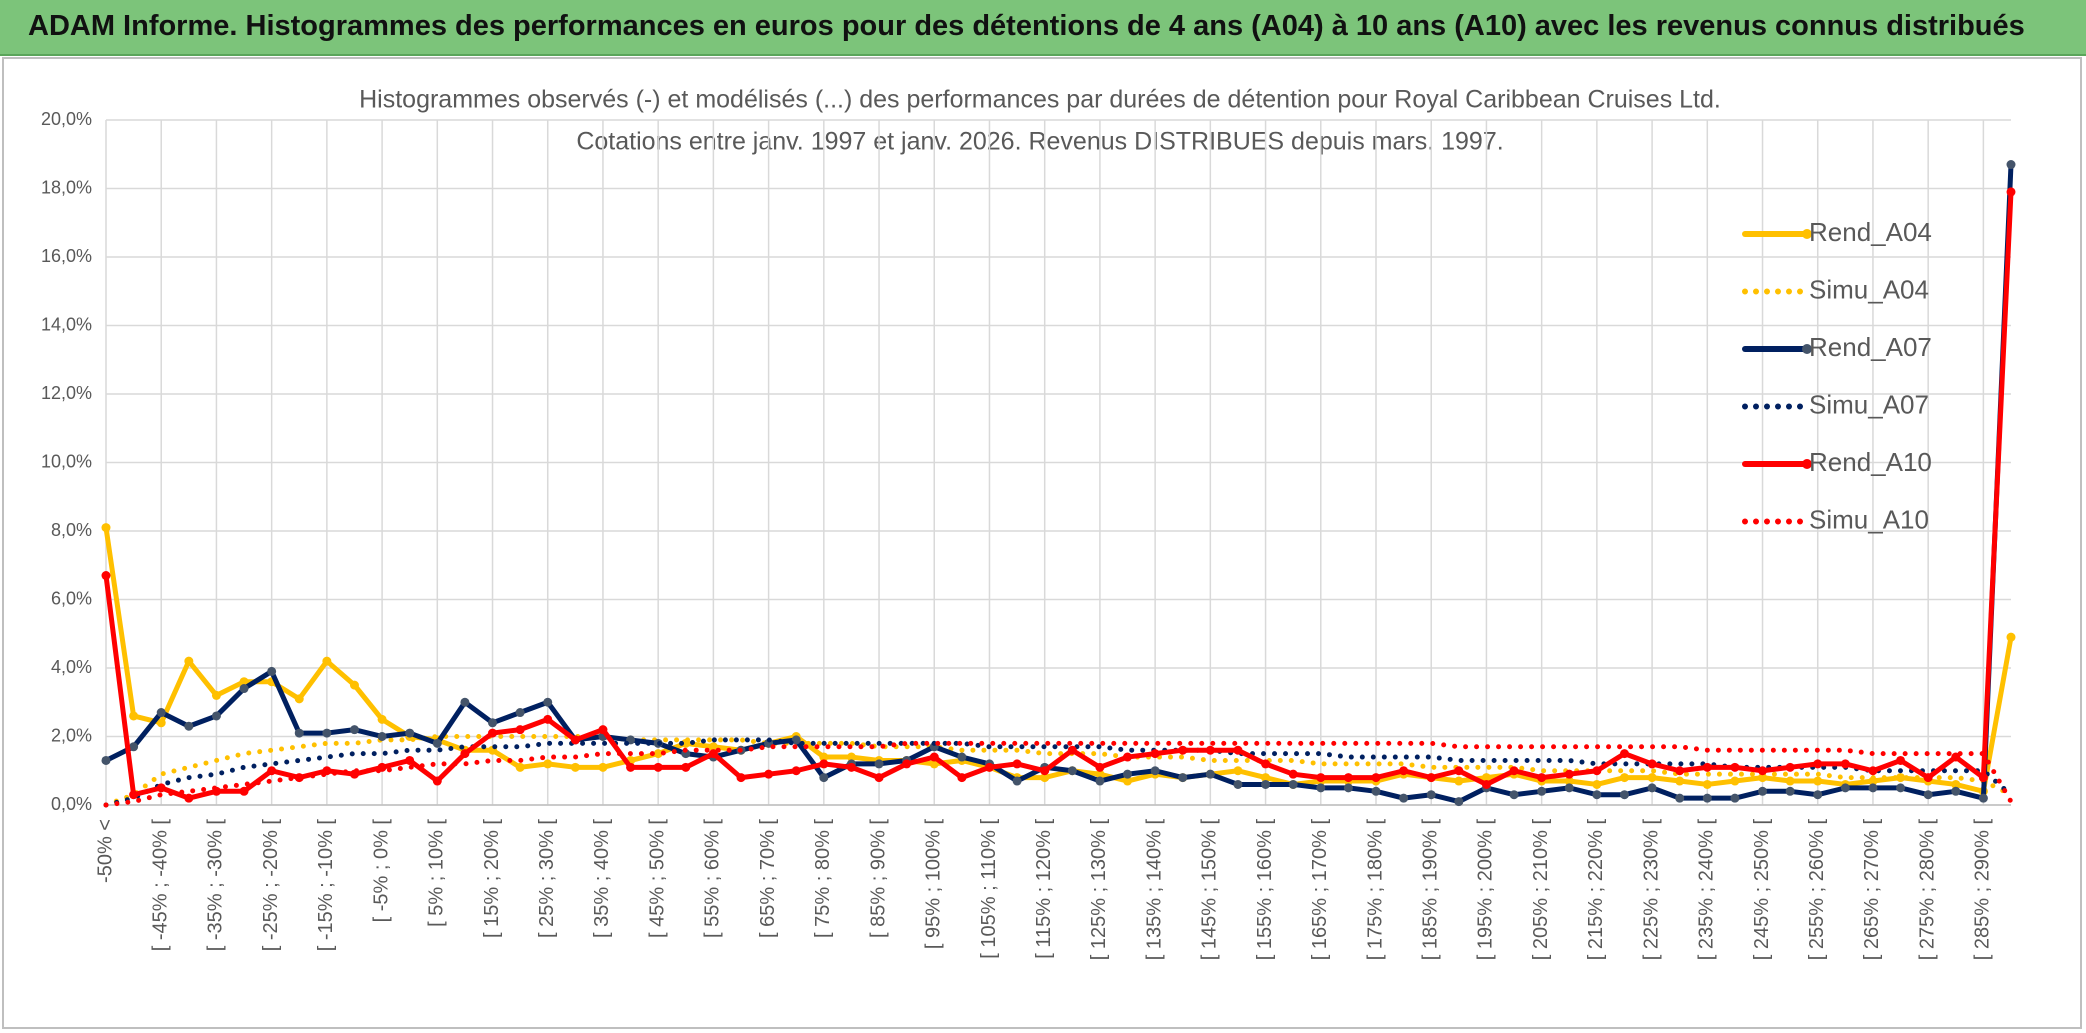  Describe the element at coordinates (71, 598) in the screenshot. I see `y-tick-label: 6,0%` at that location.